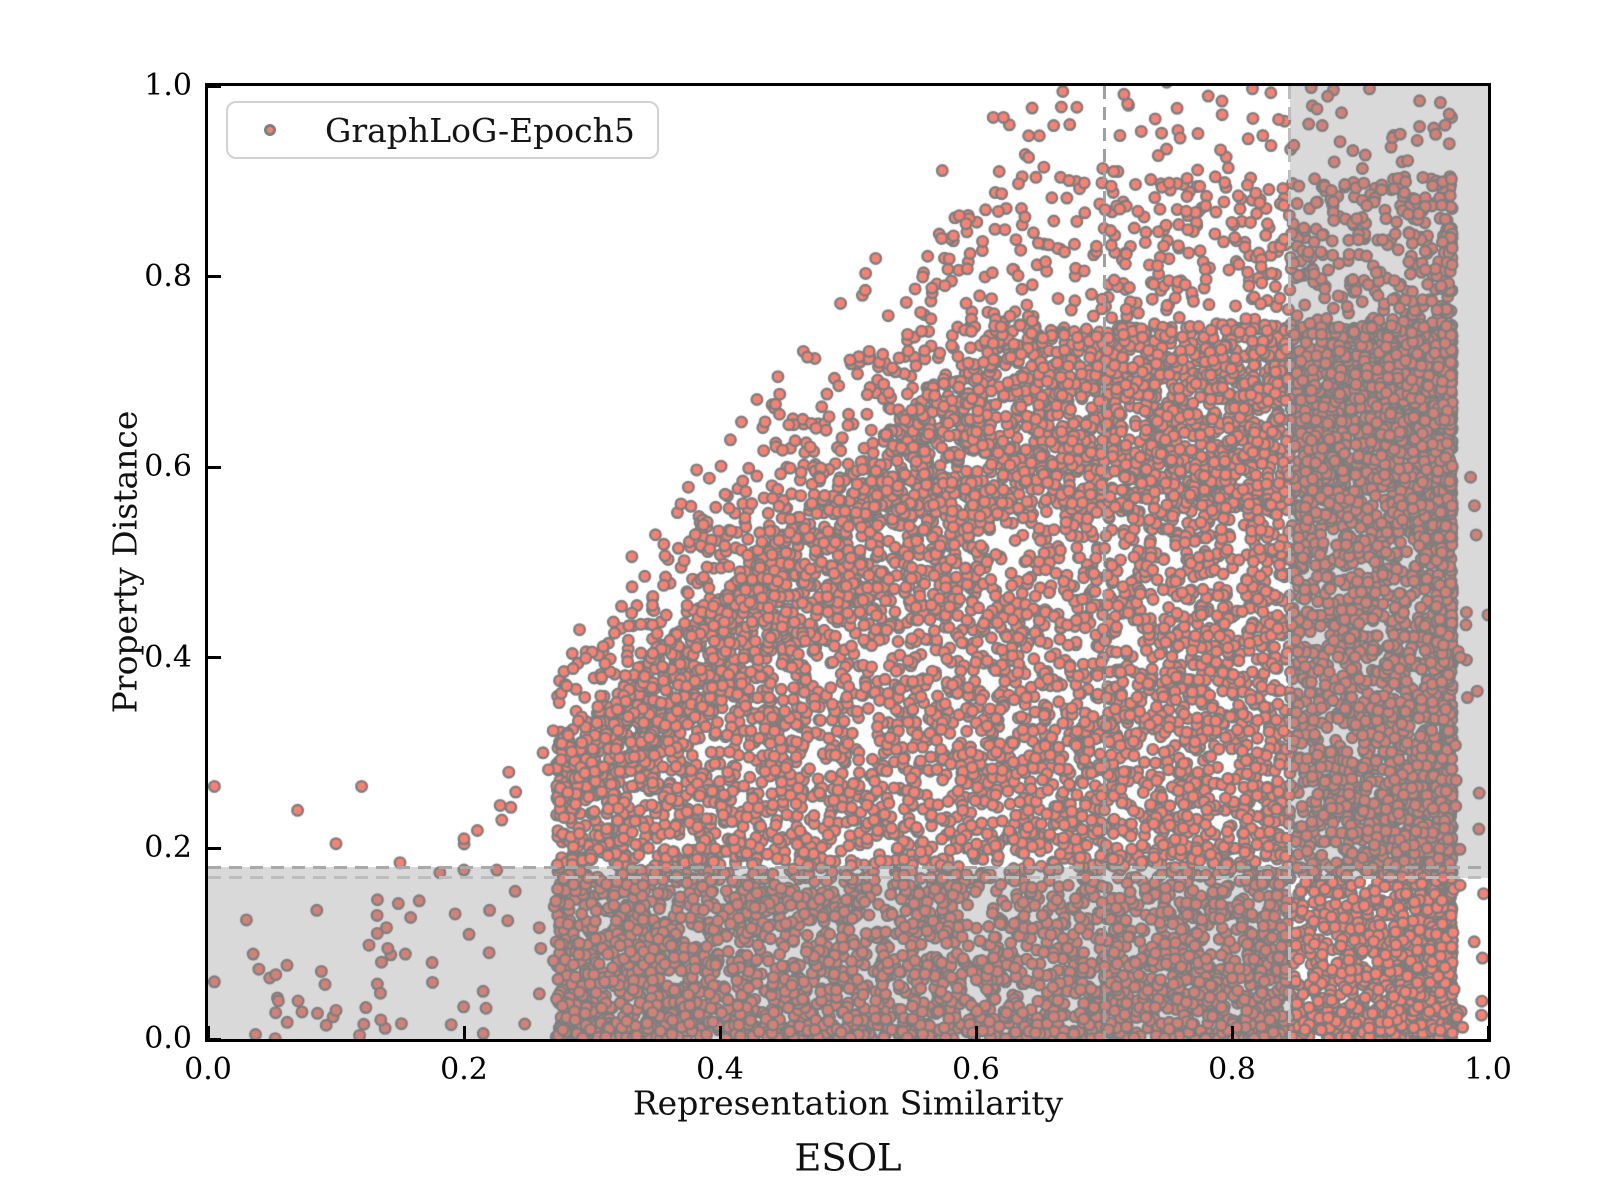 Image resolution: width=1600 pixels, height=1200 pixels. Describe the element at coordinates (848, 1103) in the screenshot. I see `x-axis-label: Representation Similarity` at that location.